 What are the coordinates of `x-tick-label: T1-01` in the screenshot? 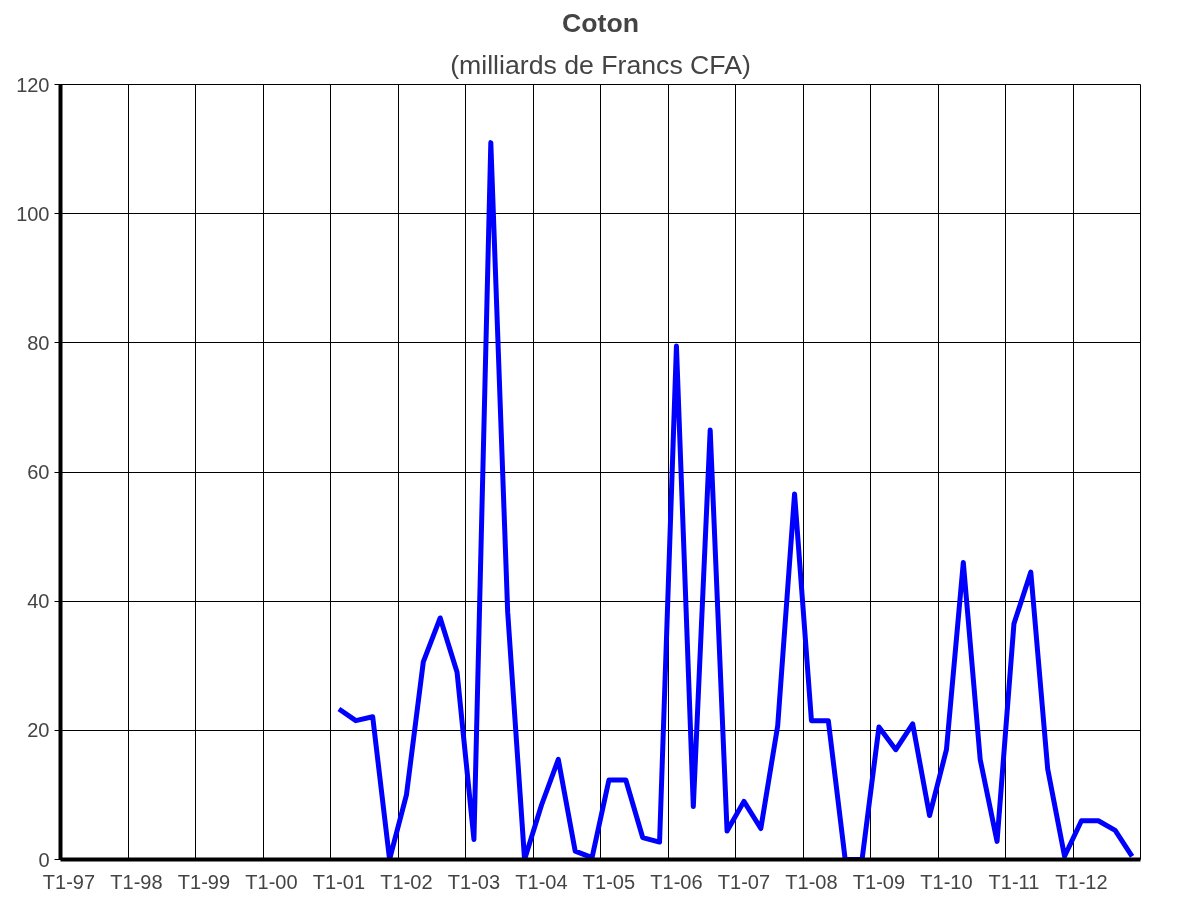 It's located at (339, 881).